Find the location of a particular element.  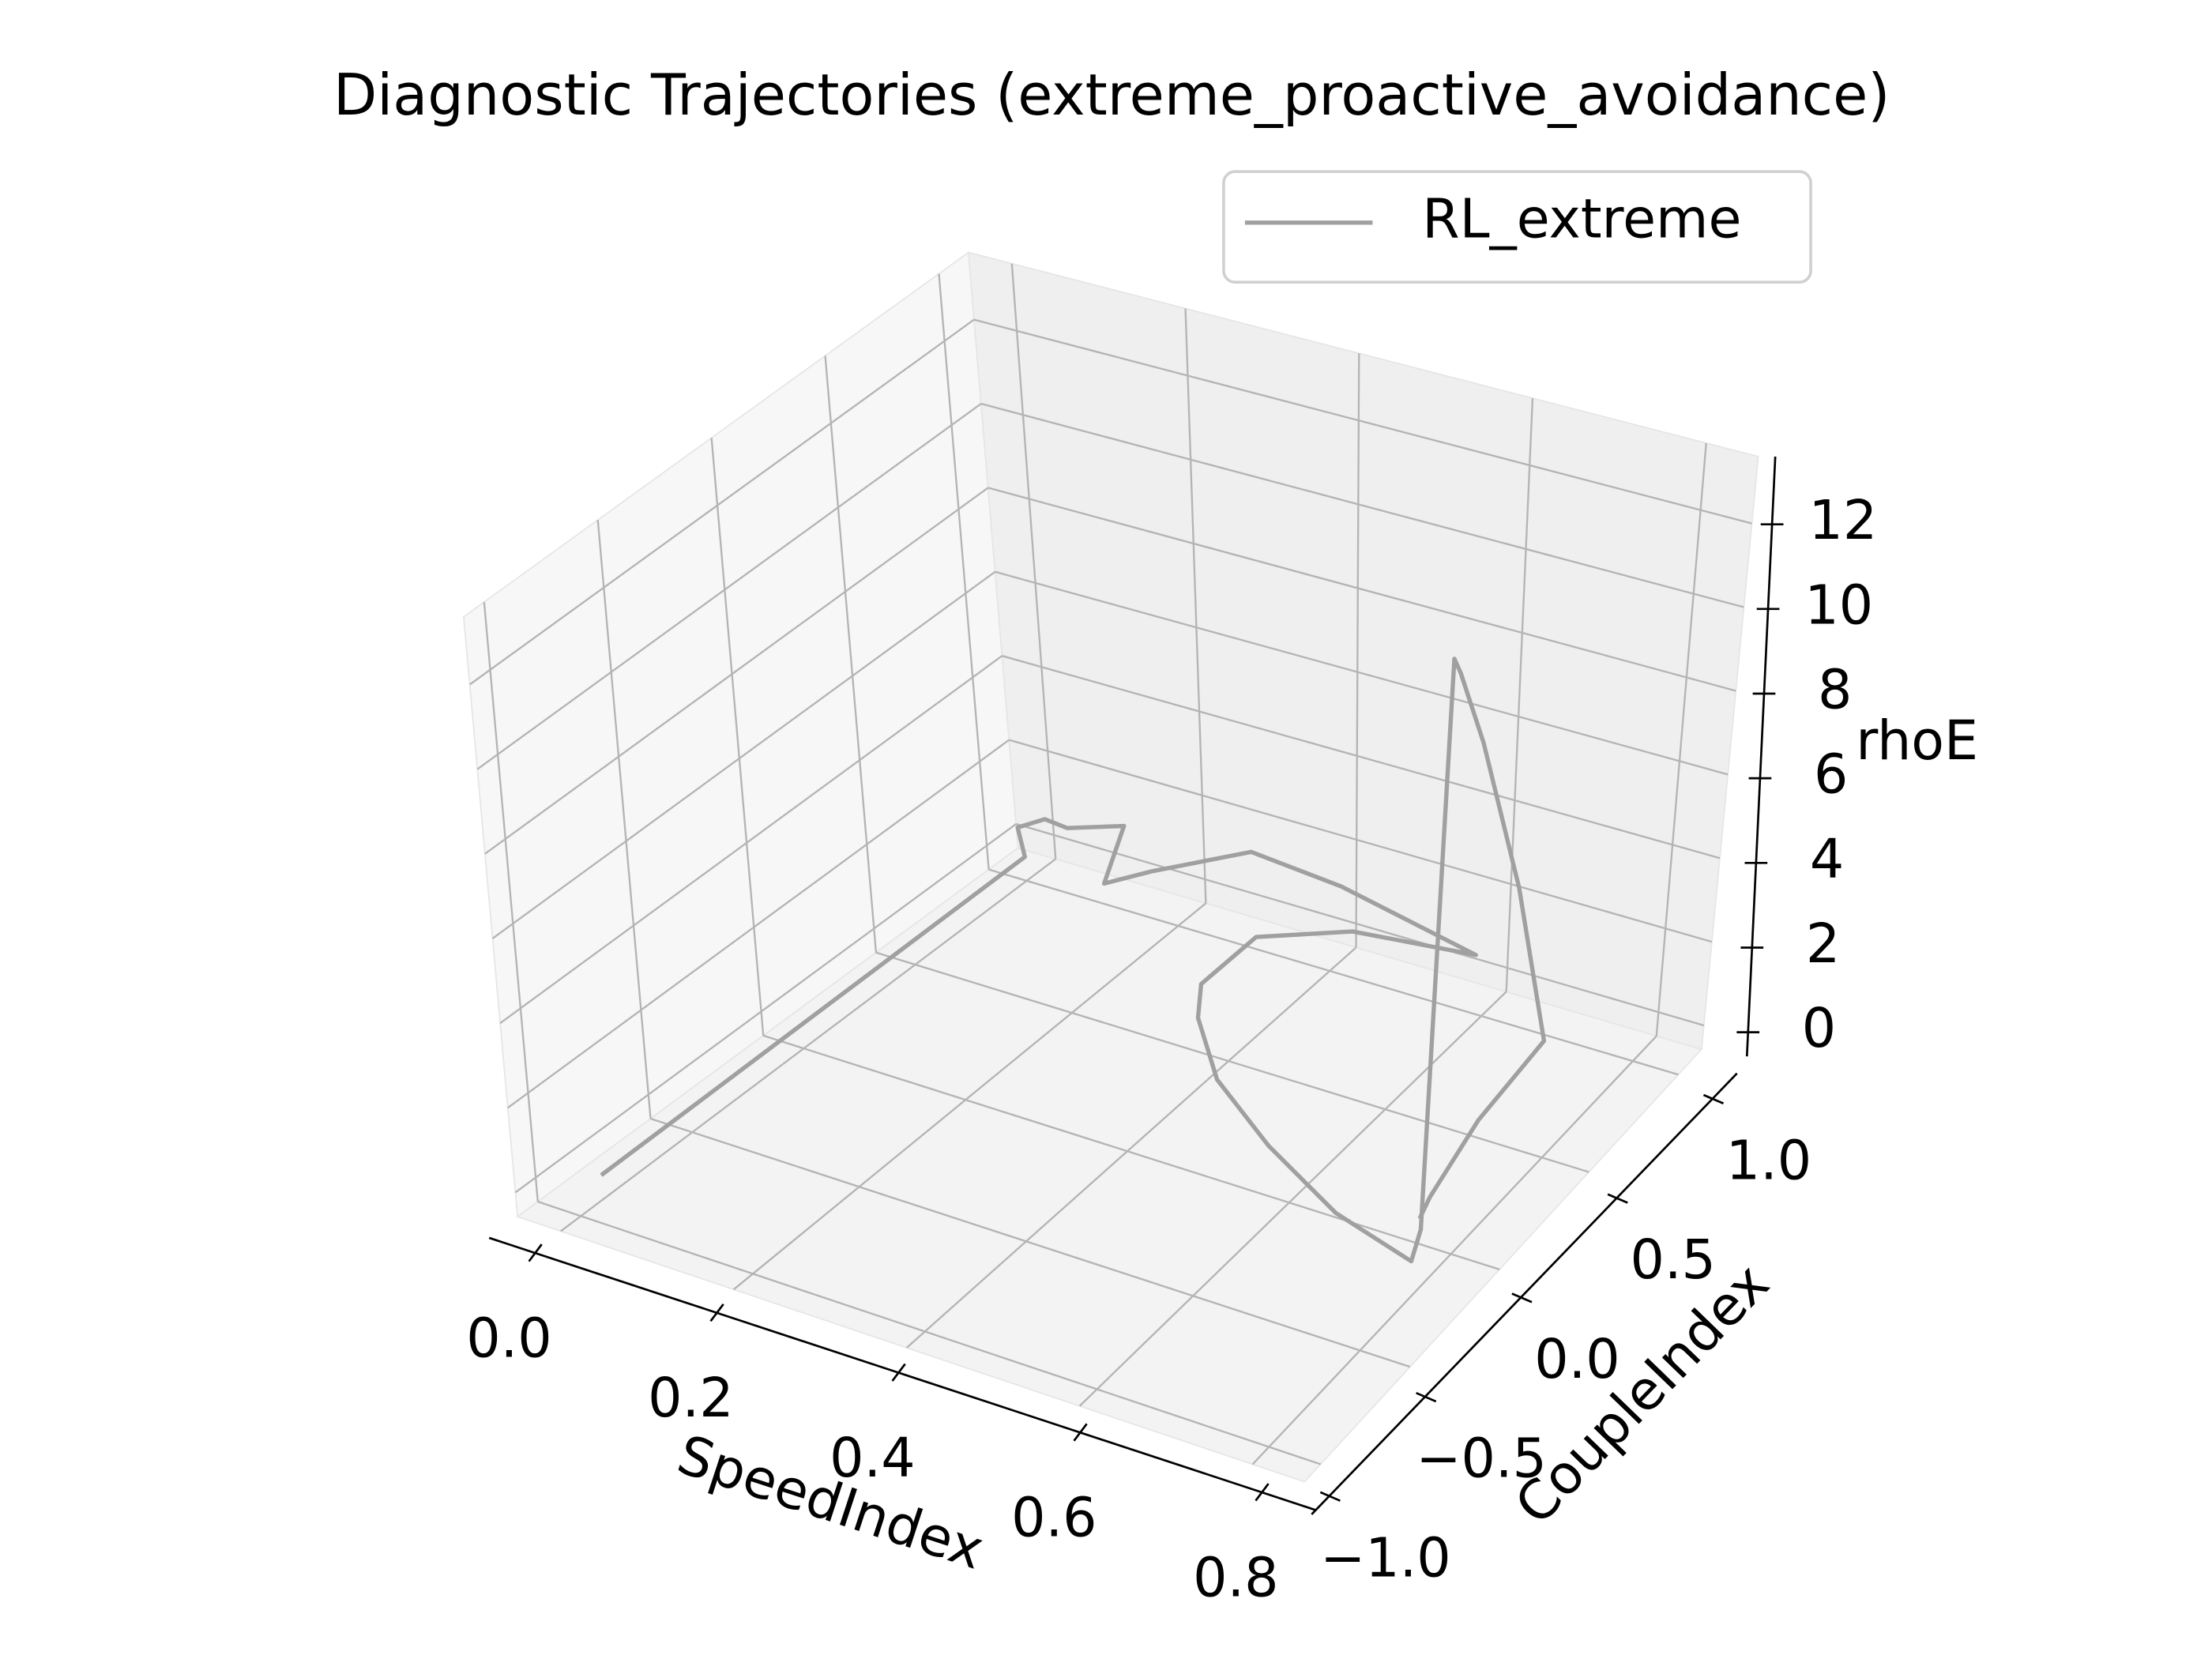

z-tick-label: 10 is located at coordinates (1839, 606).